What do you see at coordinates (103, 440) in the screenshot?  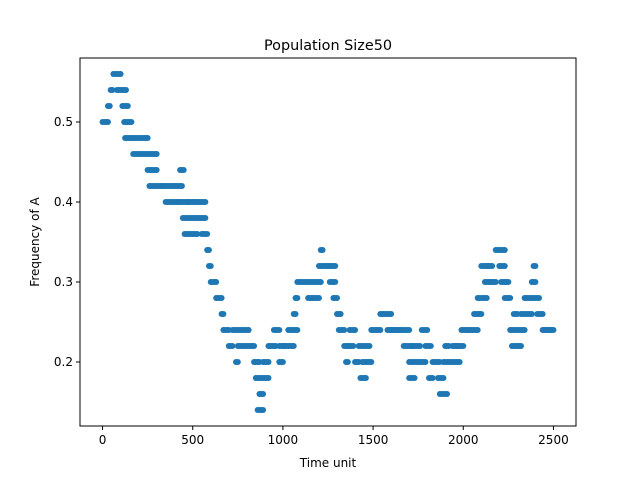 I see `x-tick-label: 0` at bounding box center [103, 440].